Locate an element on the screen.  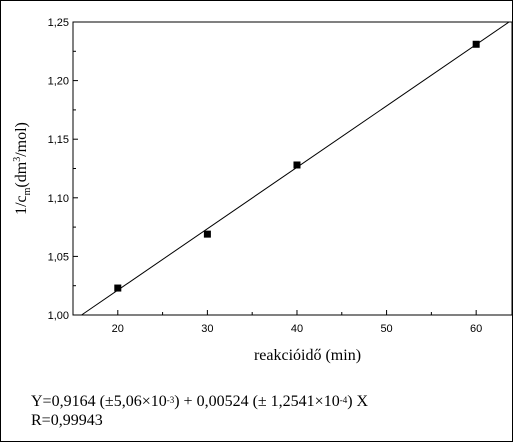
y-tick-label-2: 1,10 is located at coordinates (58, 199).